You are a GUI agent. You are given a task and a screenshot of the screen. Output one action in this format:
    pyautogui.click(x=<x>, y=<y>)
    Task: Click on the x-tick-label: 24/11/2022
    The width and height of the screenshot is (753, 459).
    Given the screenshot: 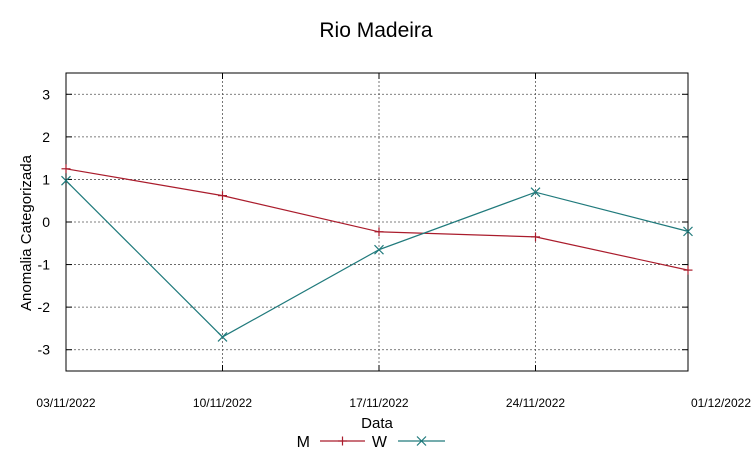 What is the action you would take?
    pyautogui.click(x=535, y=403)
    